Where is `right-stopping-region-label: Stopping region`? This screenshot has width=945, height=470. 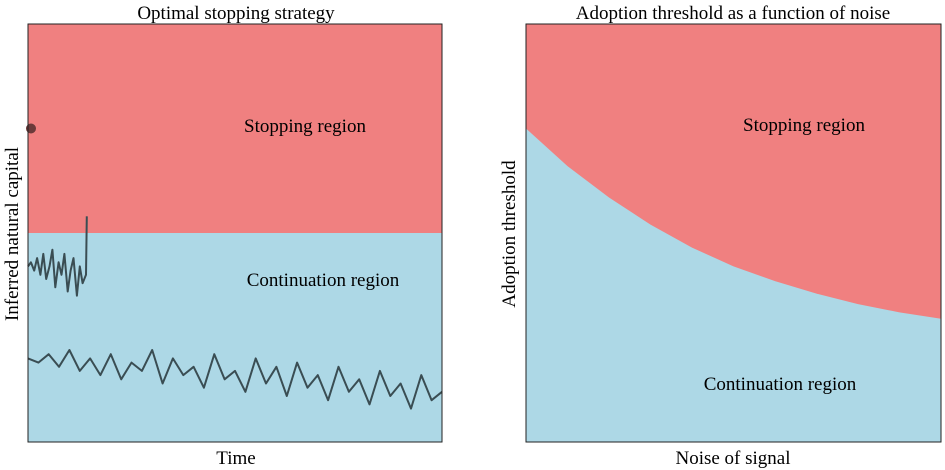
right-stopping-region-label: Stopping region is located at coordinates (804, 125).